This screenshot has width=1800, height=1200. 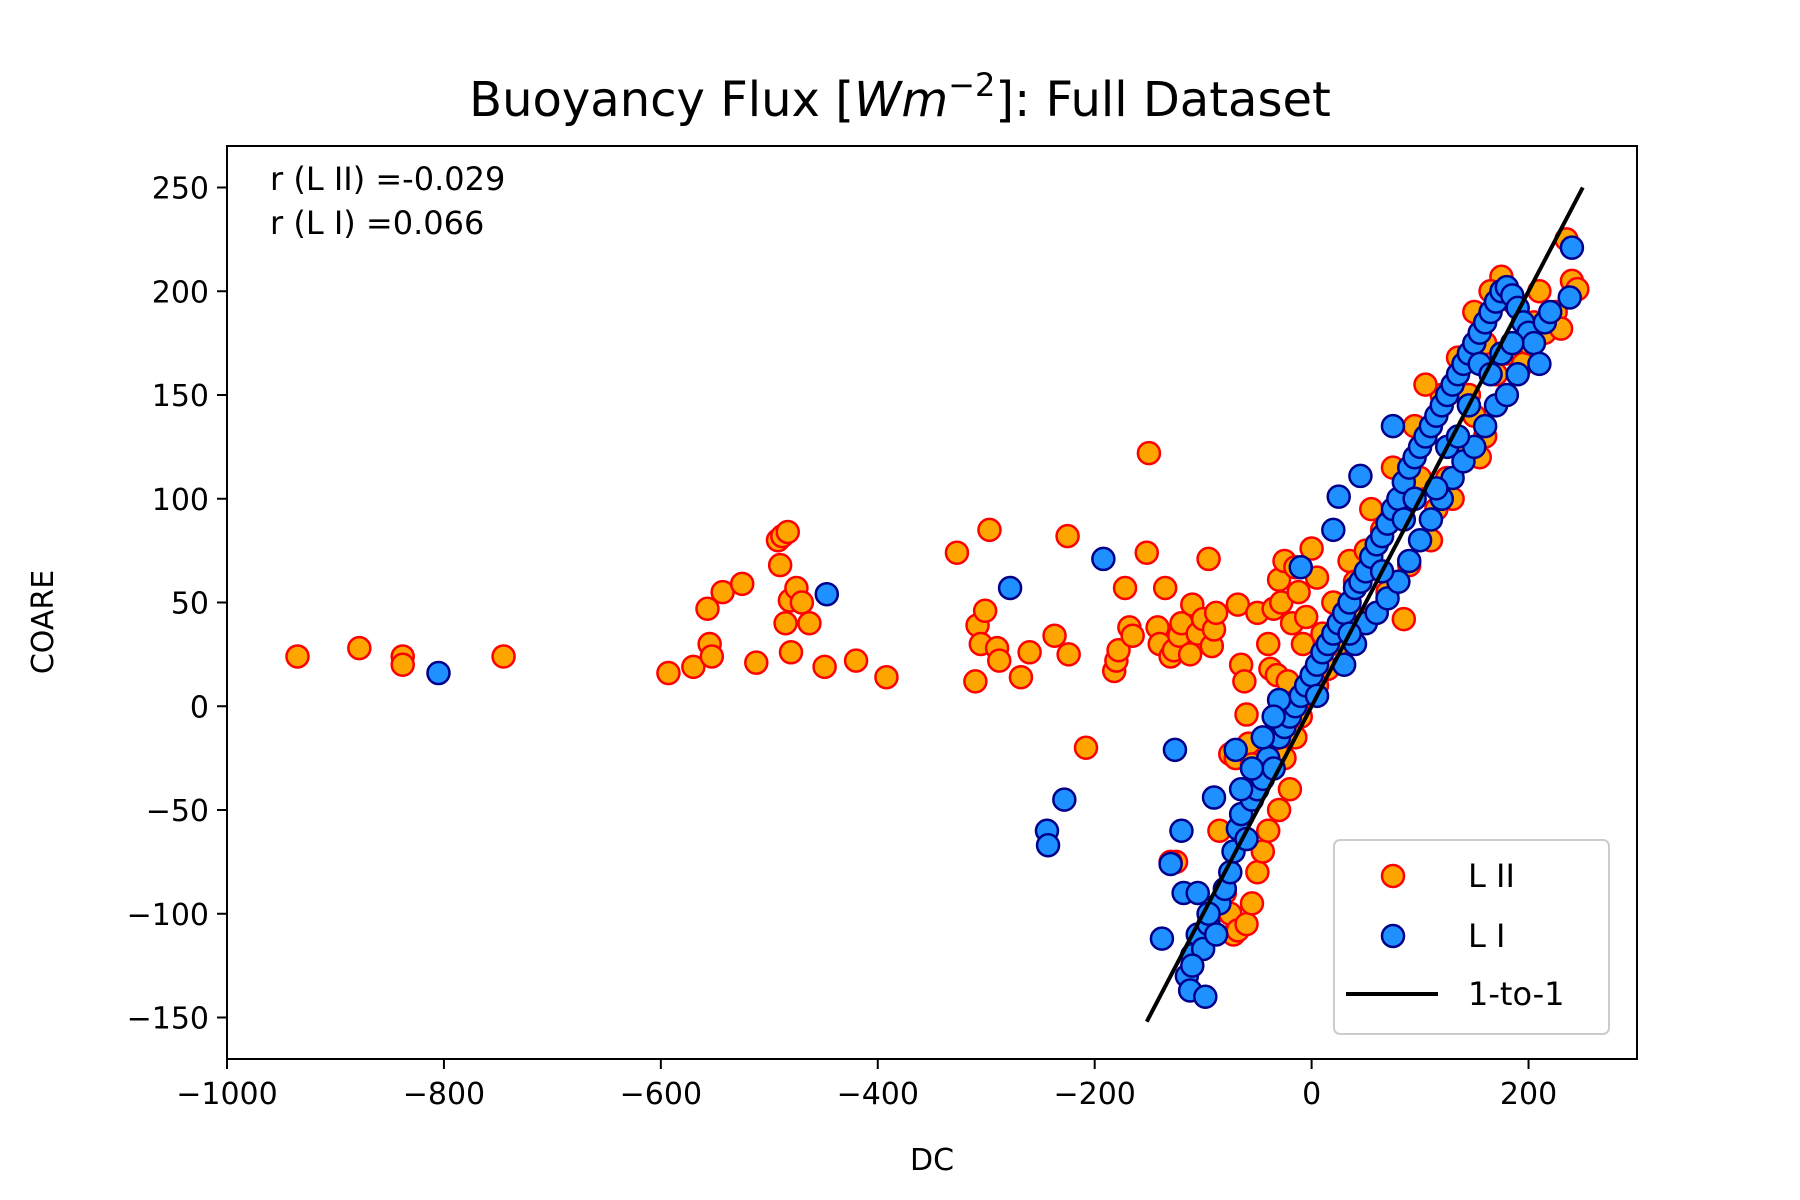 I want to click on y-tick-label: 200, so click(x=180, y=292).